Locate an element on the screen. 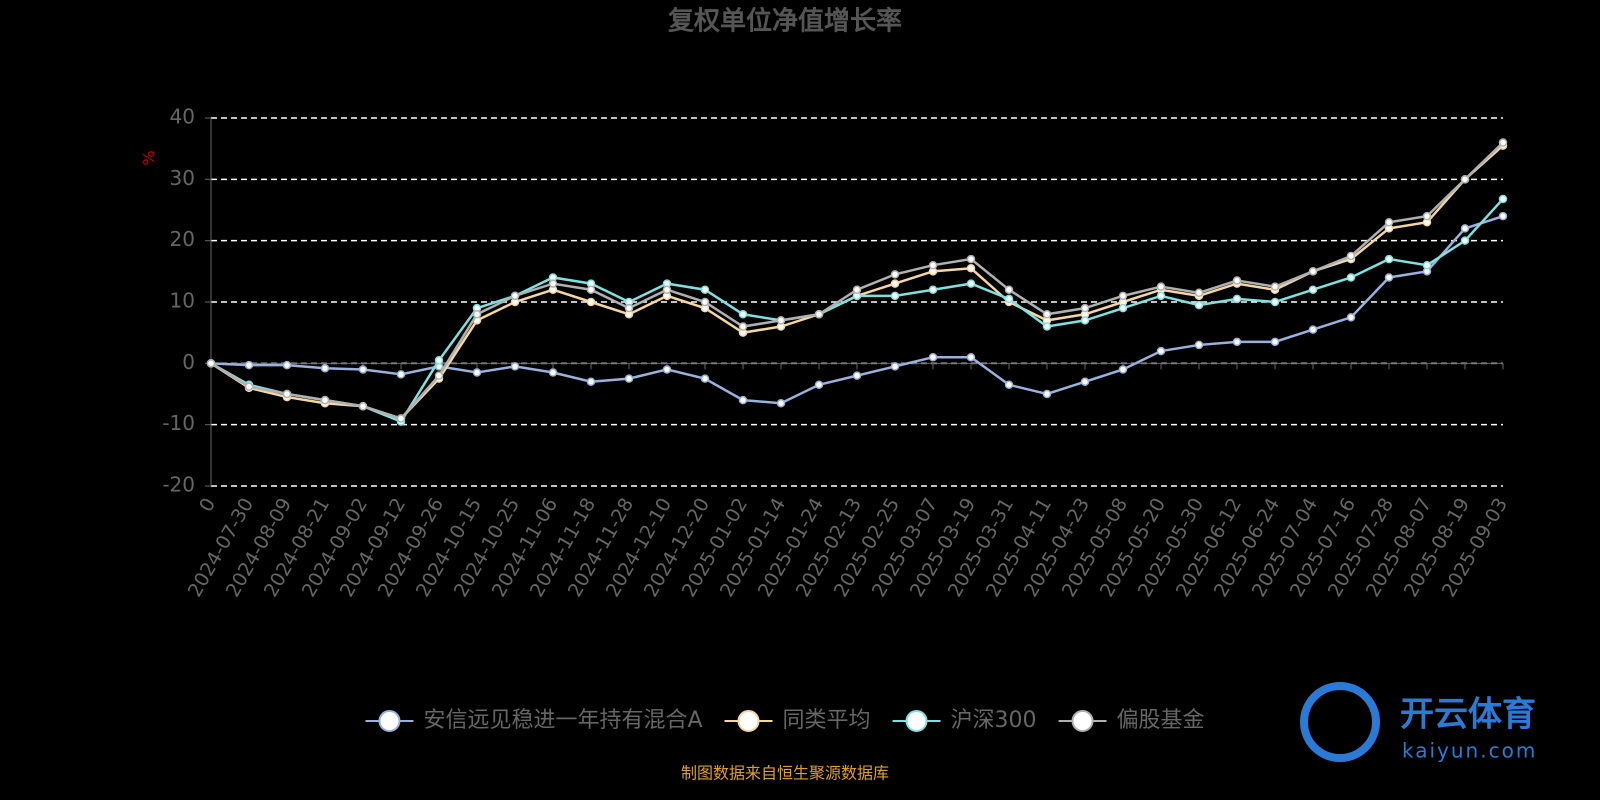  y-tick-label: 10 is located at coordinates (182, 301).